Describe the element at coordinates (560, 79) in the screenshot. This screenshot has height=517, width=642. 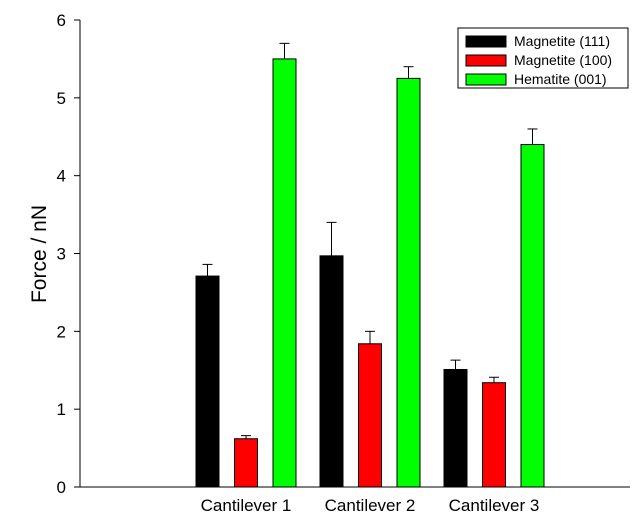
I see `legend-label: Hematite (001)` at that location.